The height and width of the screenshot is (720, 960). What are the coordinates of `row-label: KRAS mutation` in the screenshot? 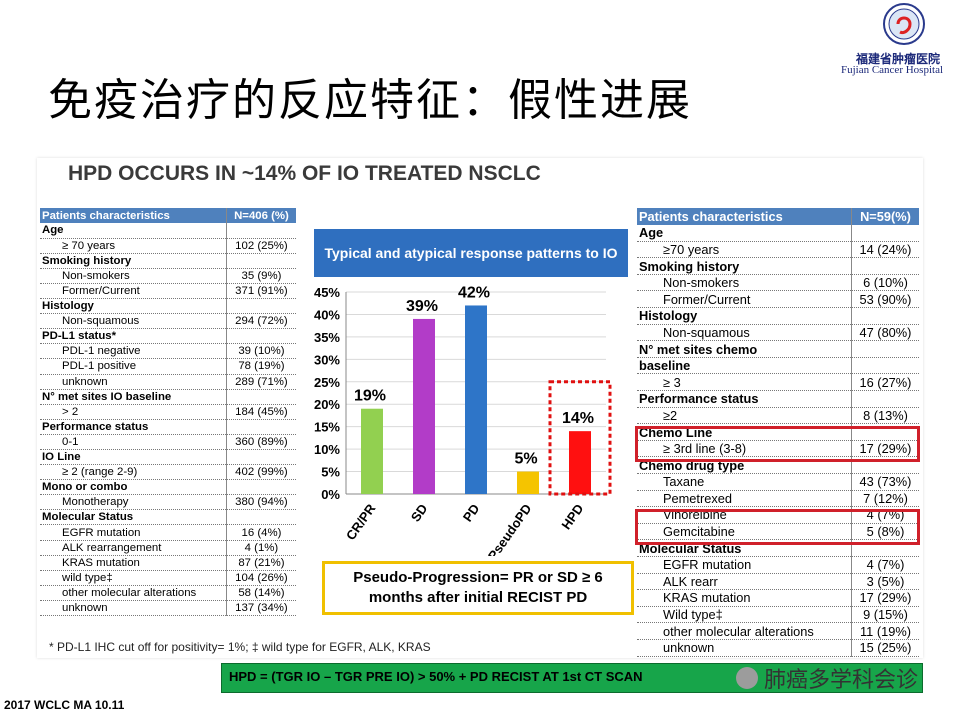 It's located at (744, 598).